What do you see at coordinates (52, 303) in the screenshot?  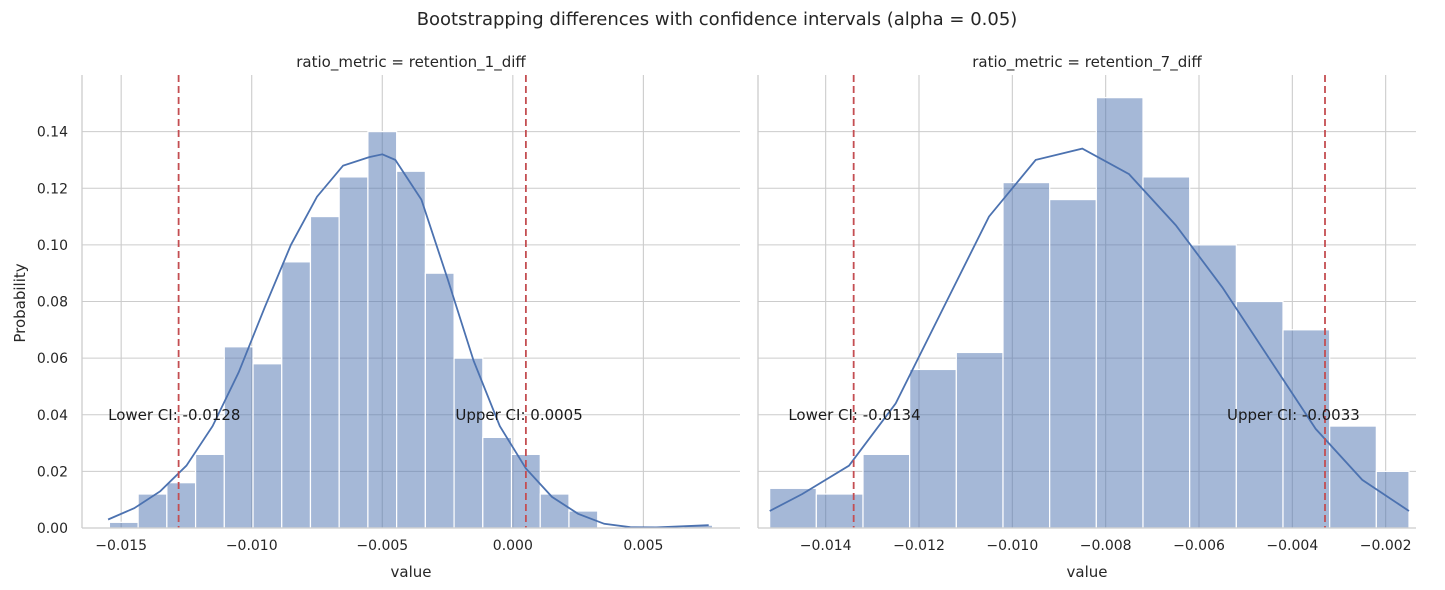 I see `y-tick-label: 0.08` at bounding box center [52, 303].